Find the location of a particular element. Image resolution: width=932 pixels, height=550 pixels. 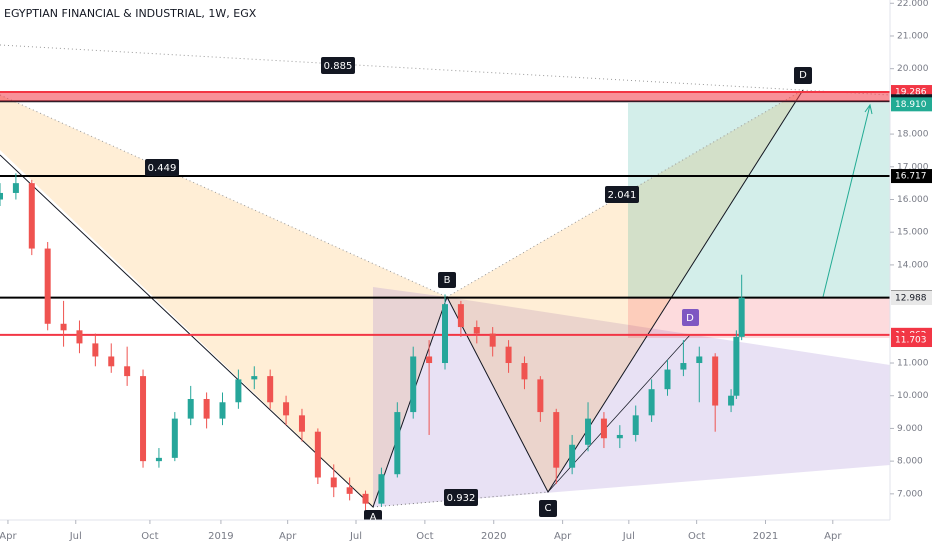

ratio-label: 0.932 is located at coordinates (461, 498).